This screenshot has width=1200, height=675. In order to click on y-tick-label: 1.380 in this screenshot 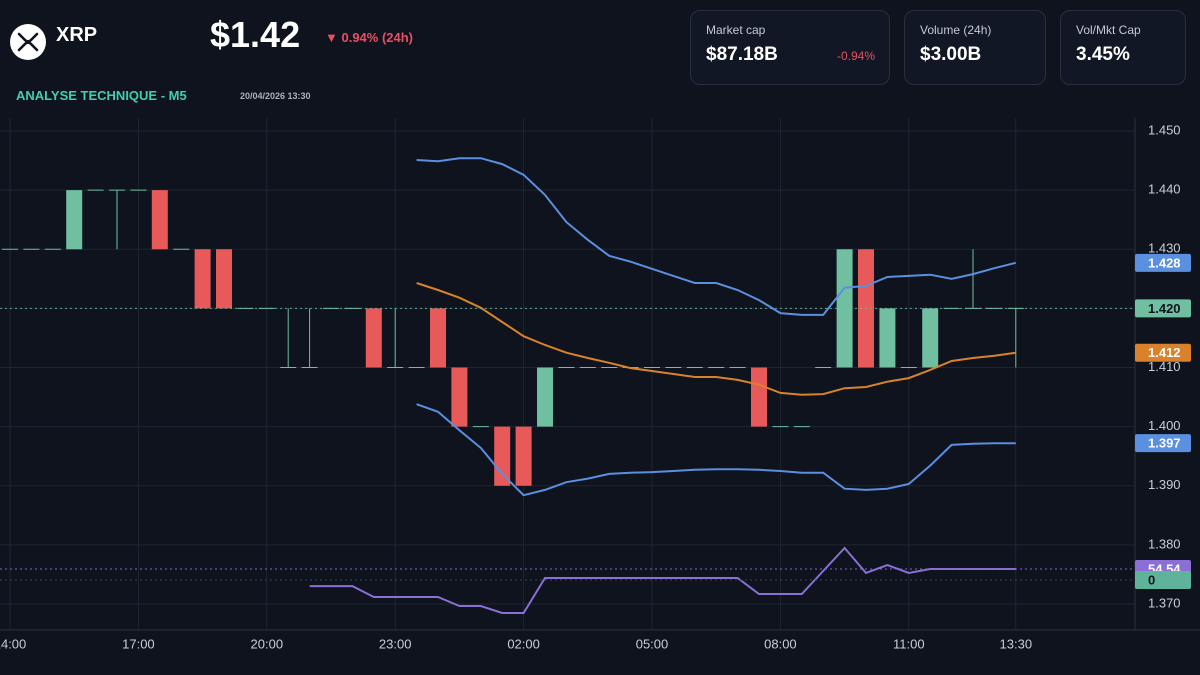, I will do `click(1164, 543)`.